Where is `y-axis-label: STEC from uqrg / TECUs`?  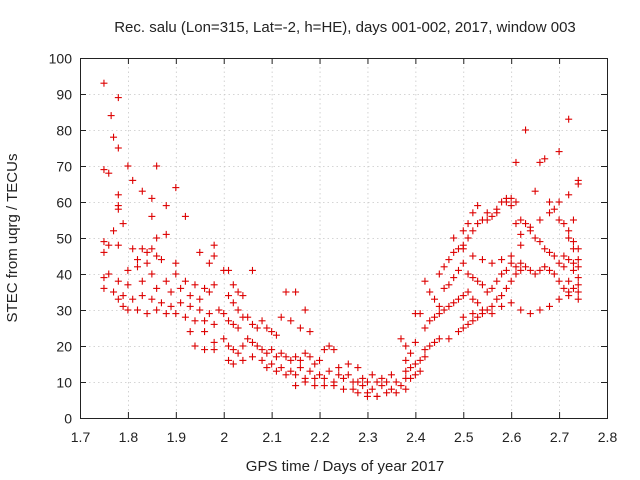
y-axis-label: STEC from uqrg / TECUs is located at coordinates (12, 238).